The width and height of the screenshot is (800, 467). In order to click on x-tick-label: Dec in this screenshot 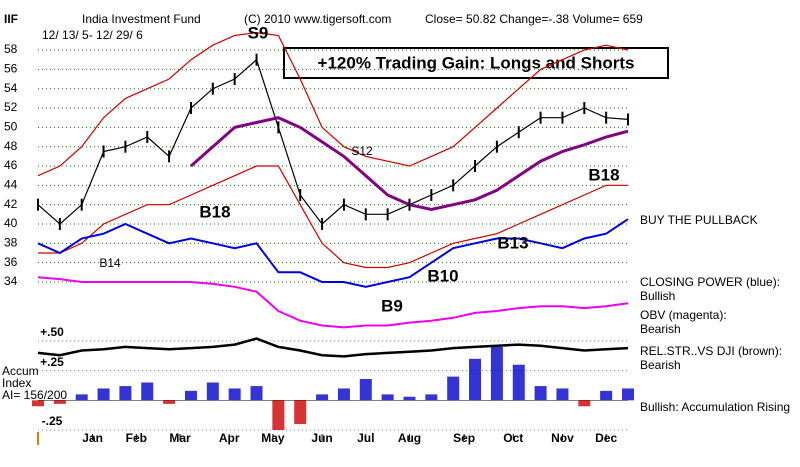, I will do `click(606, 438)`.